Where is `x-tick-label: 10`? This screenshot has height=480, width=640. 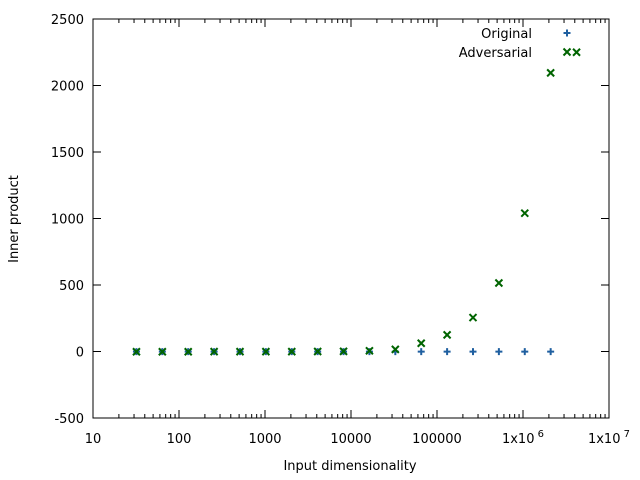
x-tick-label: 10 is located at coordinates (93, 439).